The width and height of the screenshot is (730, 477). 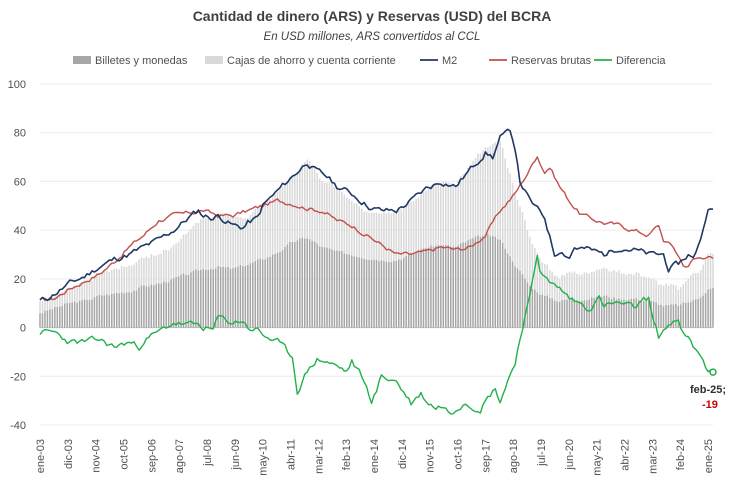 What do you see at coordinates (82, 60) in the screenshot?
I see `legend-swatch` at bounding box center [82, 60].